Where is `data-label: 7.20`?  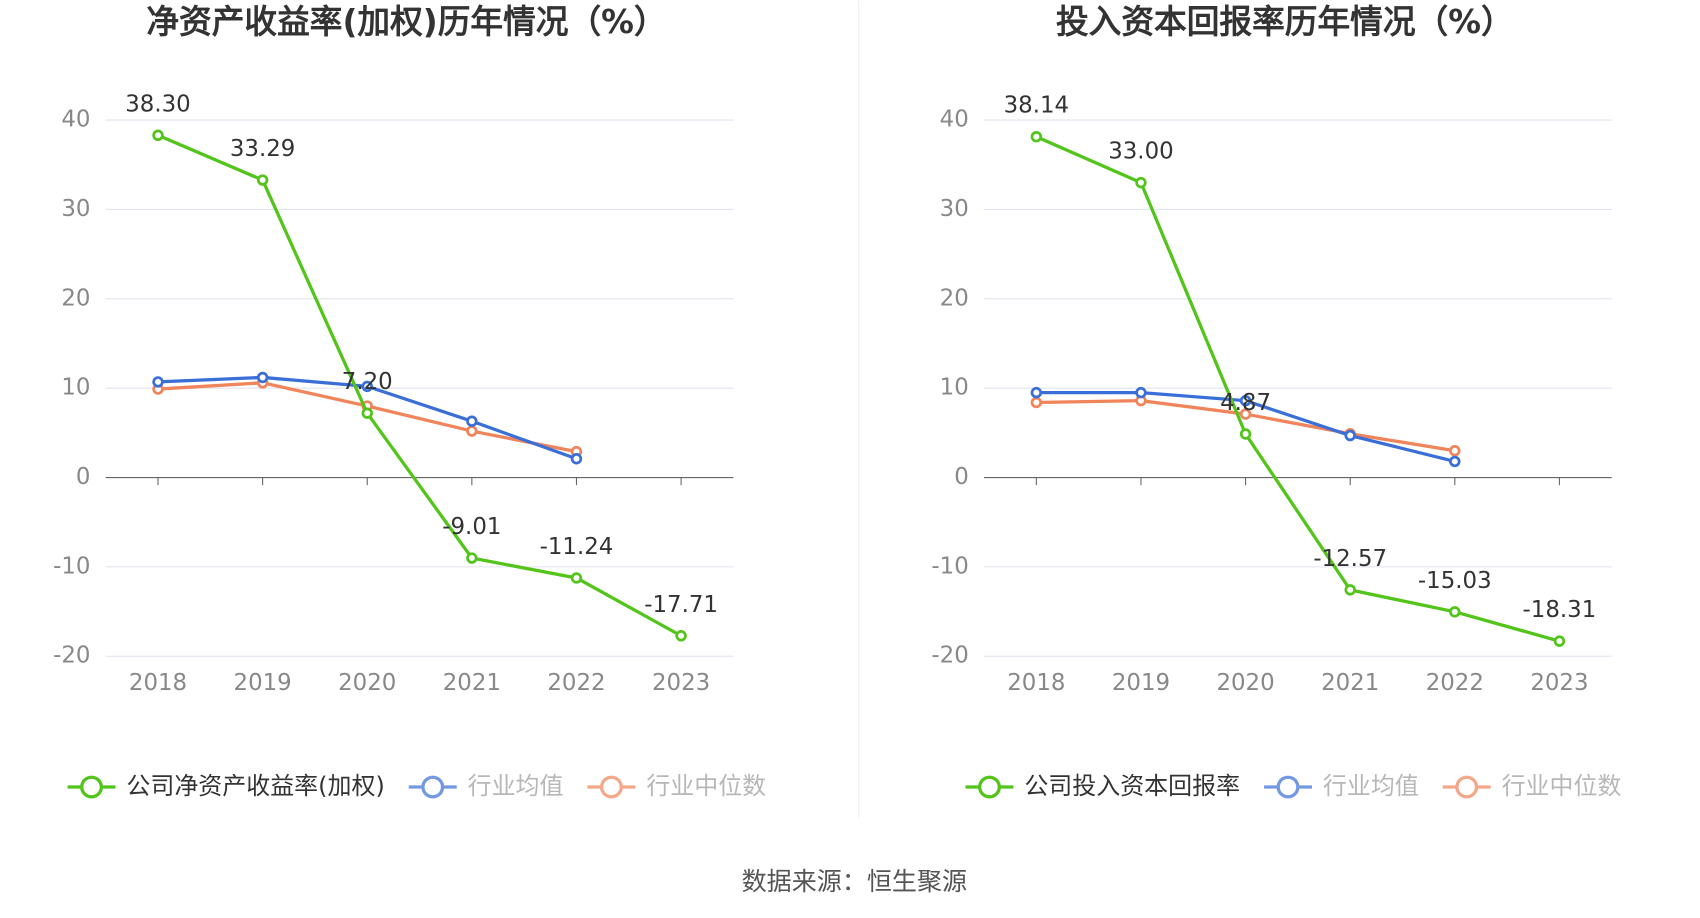 data-label: 7.20 is located at coordinates (367, 382).